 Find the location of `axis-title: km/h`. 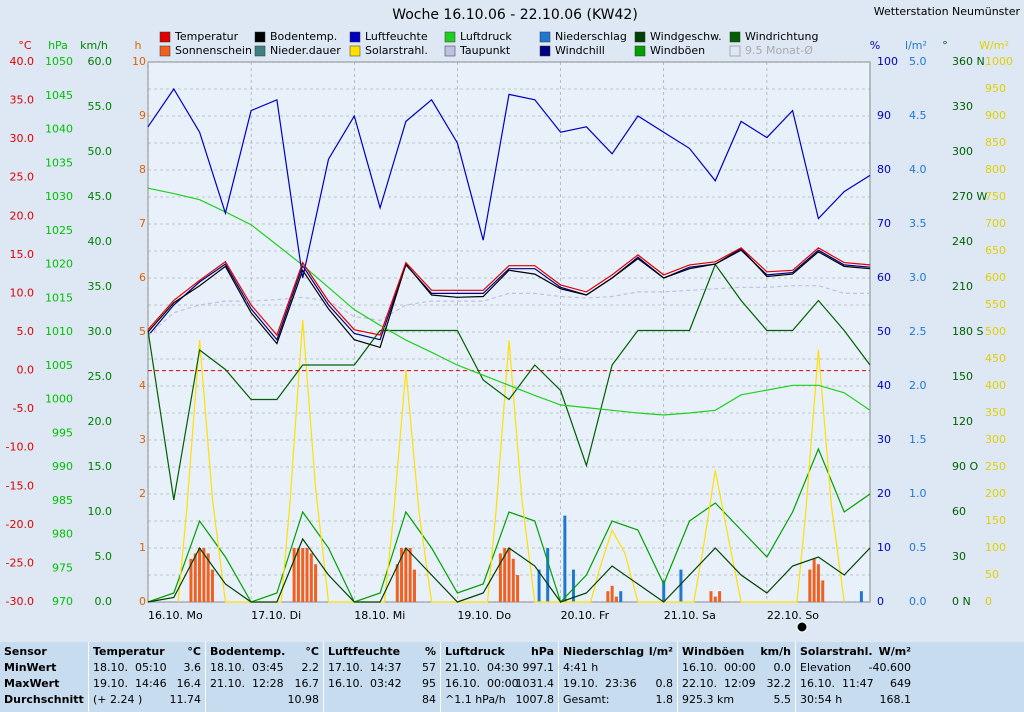

axis-title: km/h is located at coordinates (94, 45).